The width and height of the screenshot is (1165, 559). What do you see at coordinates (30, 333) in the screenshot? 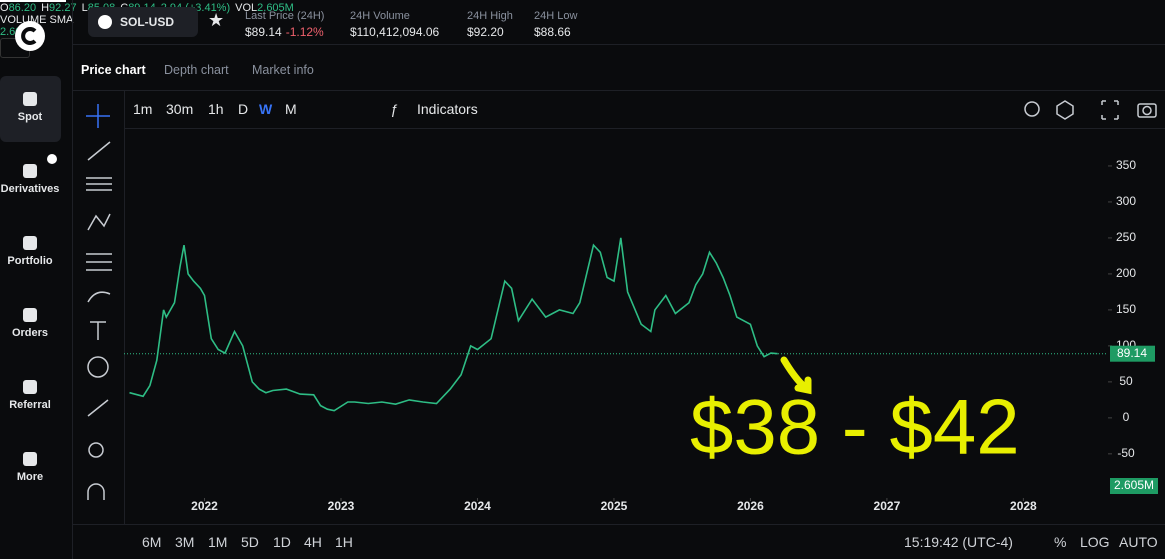
I see `nav-label: Orders` at bounding box center [30, 333].